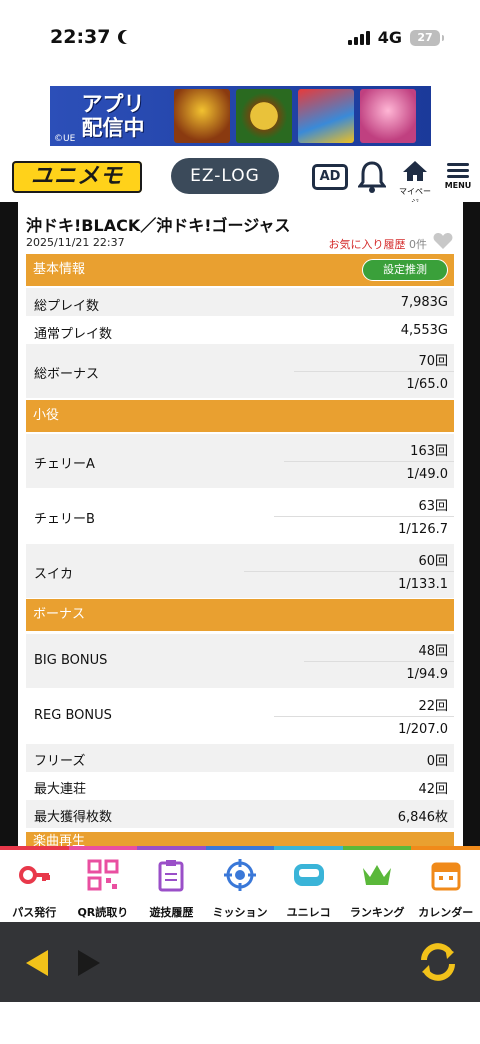 The height and width of the screenshot is (1044, 480). I want to click on row-value: 42回, so click(433, 789).